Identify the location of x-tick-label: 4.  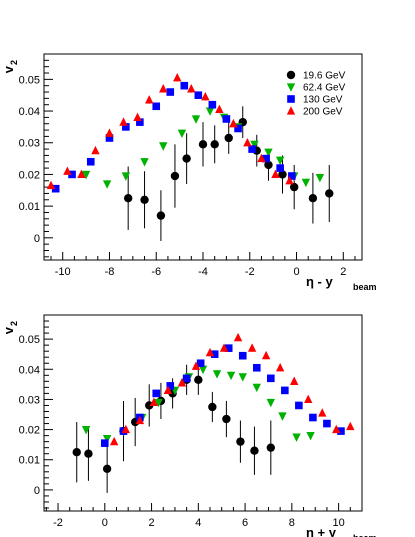
(198, 523).